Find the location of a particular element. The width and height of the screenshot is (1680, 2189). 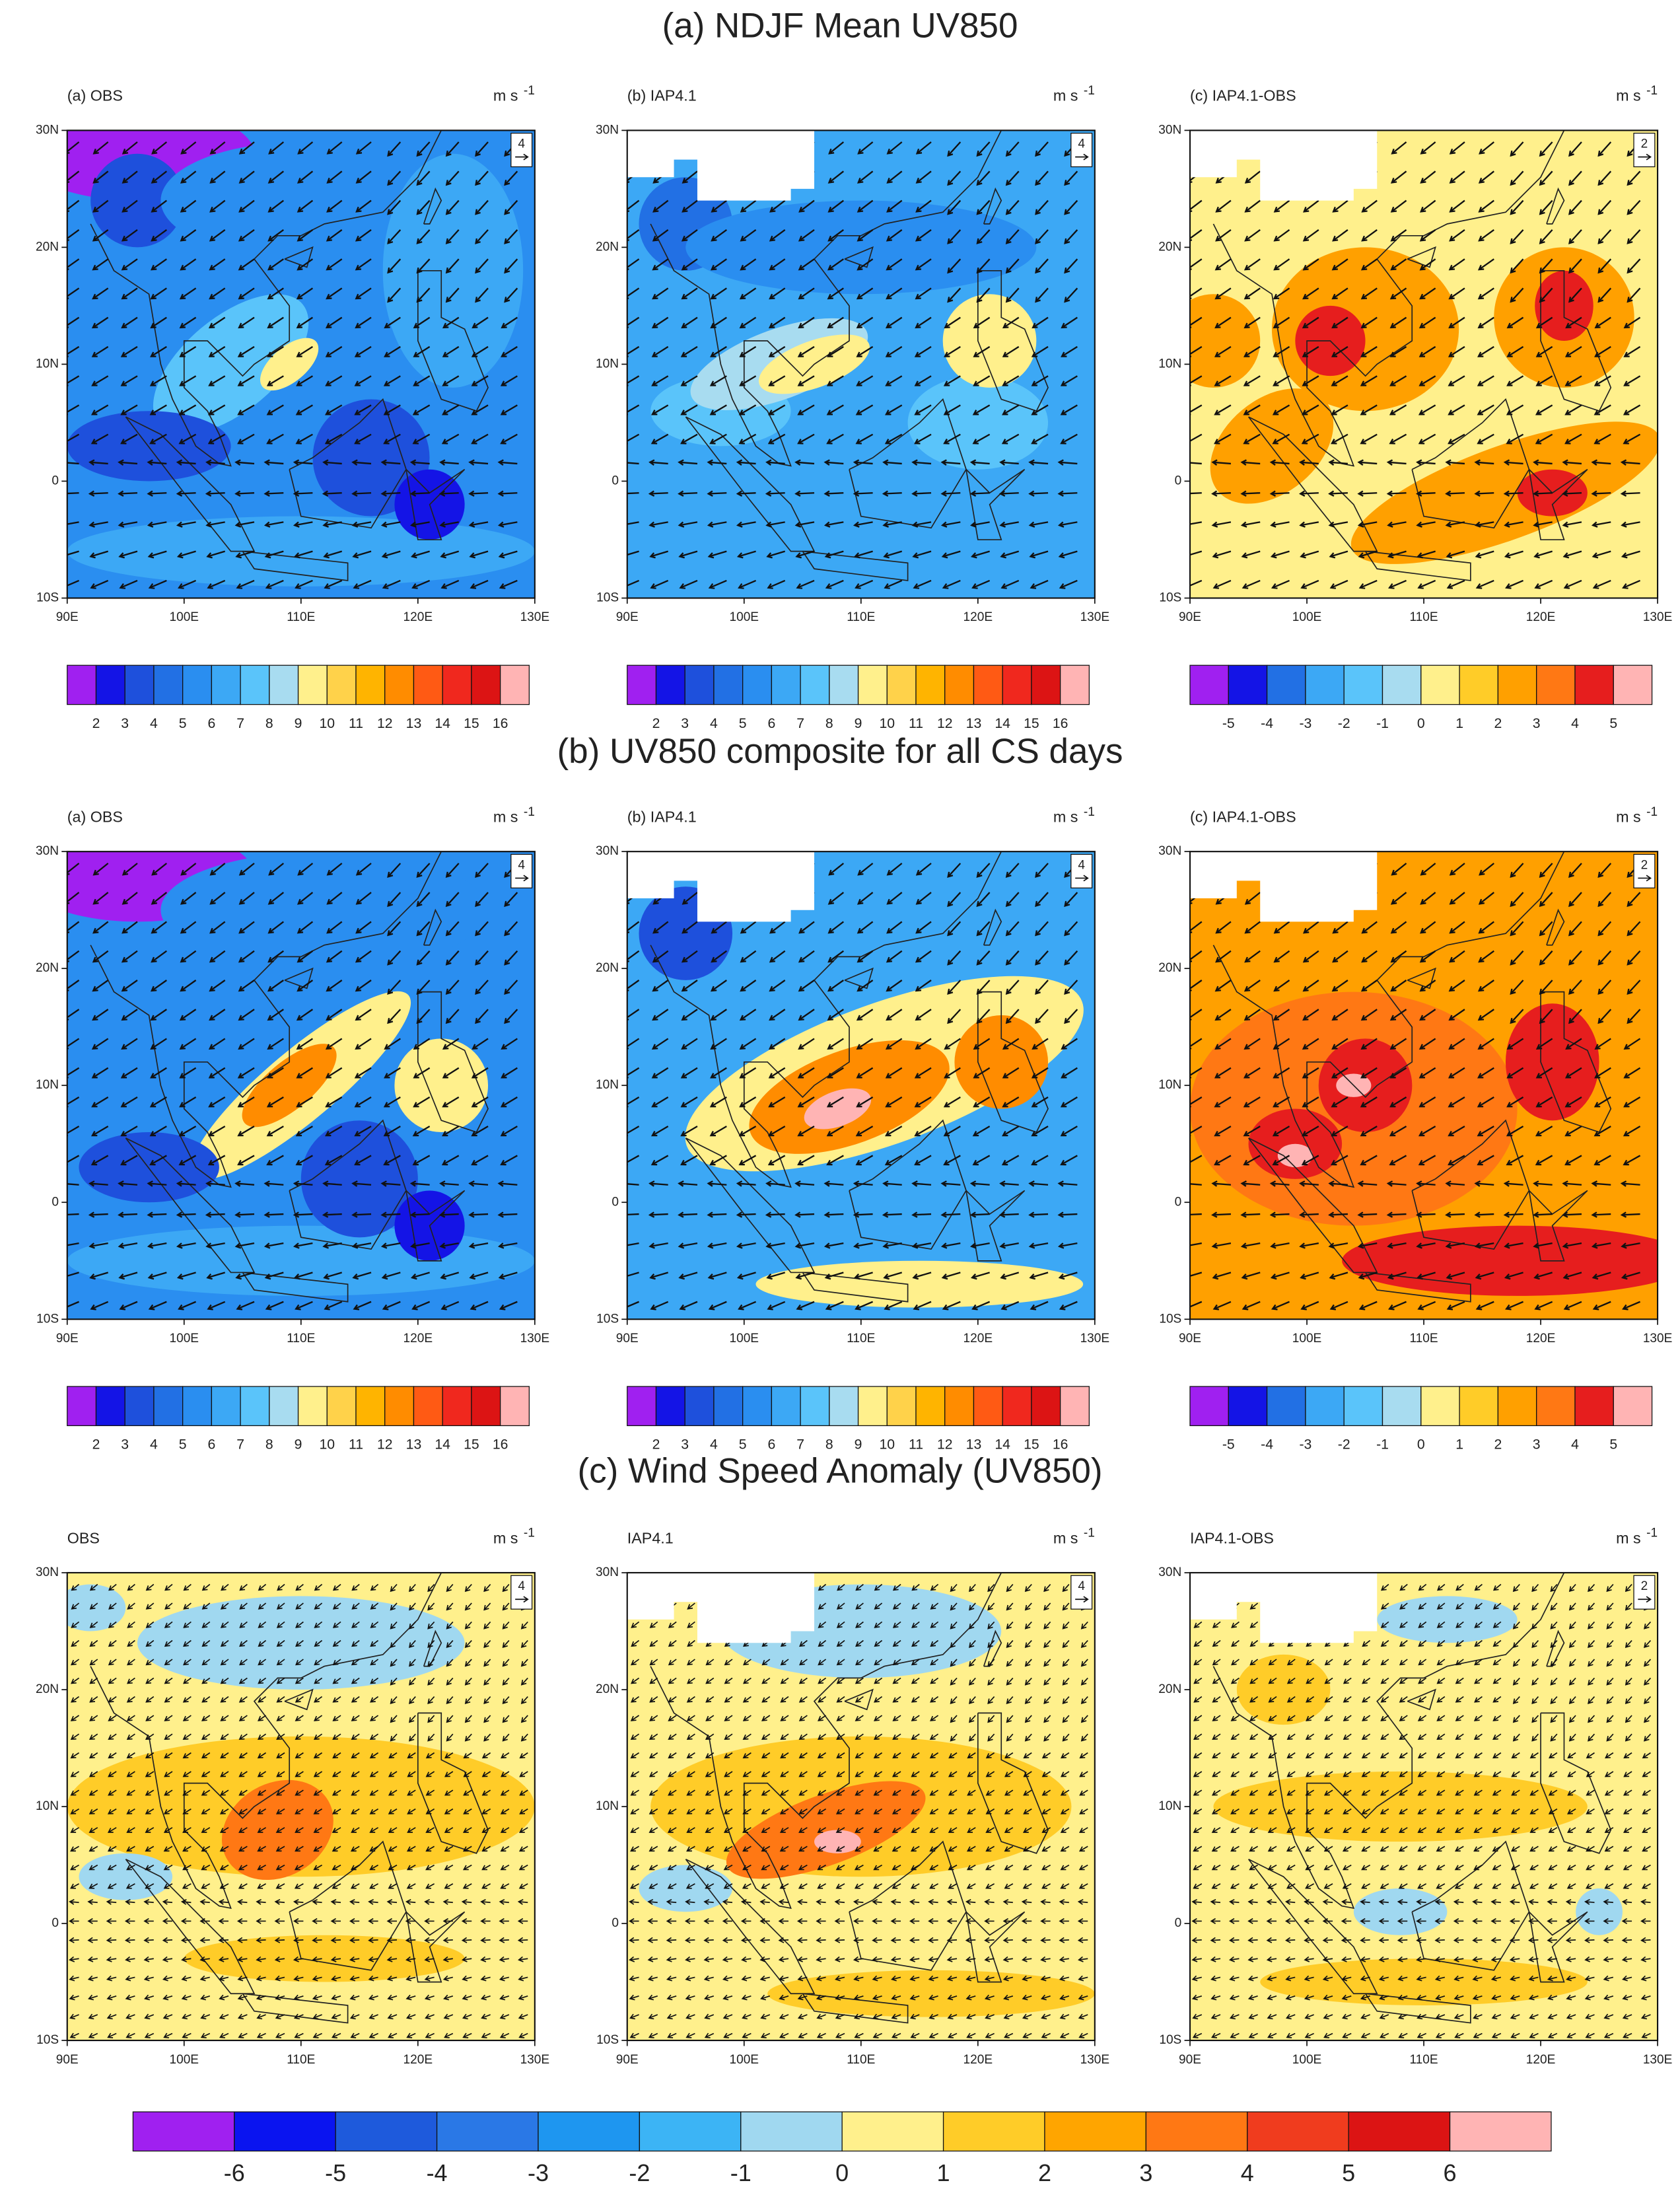

x-tick-label: 100E is located at coordinates (184, 617).